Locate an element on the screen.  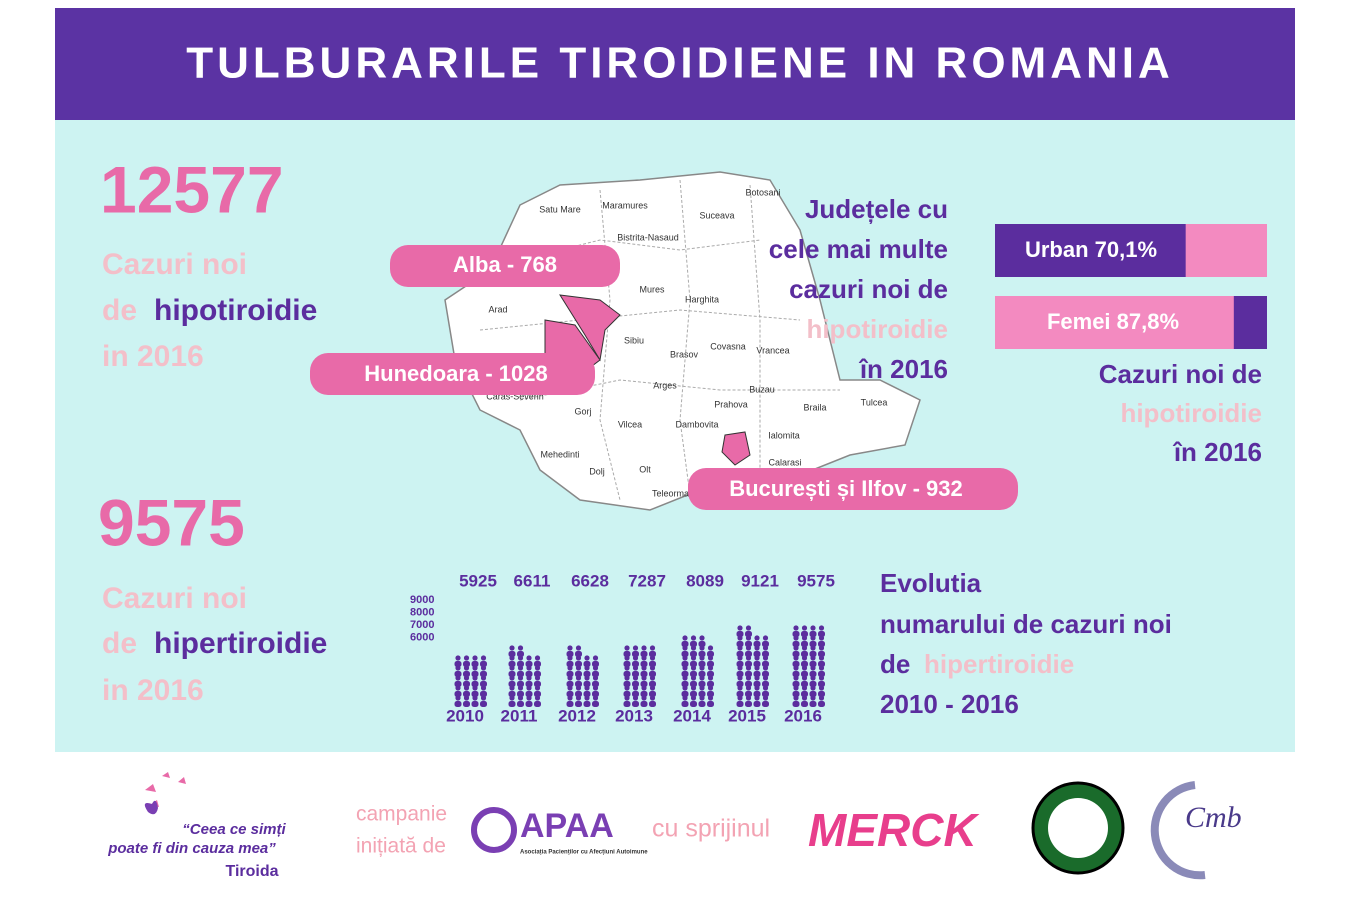
split-bar is located at coordinates (1090, 250).